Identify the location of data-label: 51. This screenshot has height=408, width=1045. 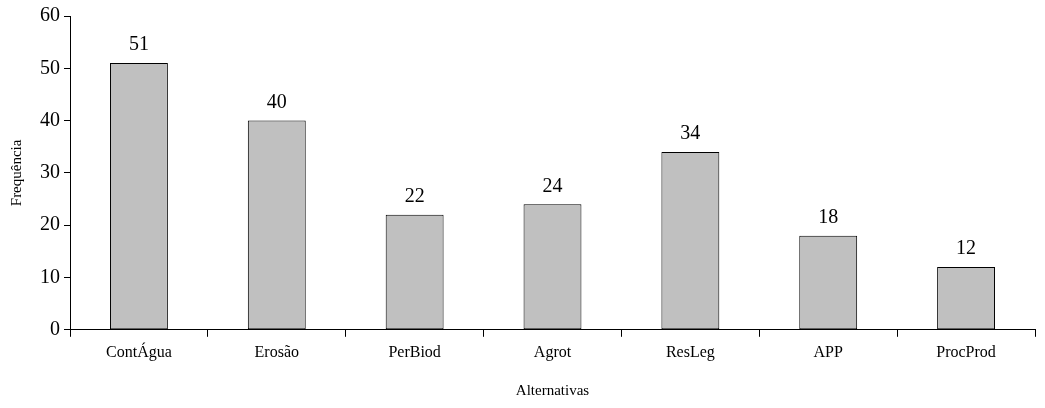
(138, 43).